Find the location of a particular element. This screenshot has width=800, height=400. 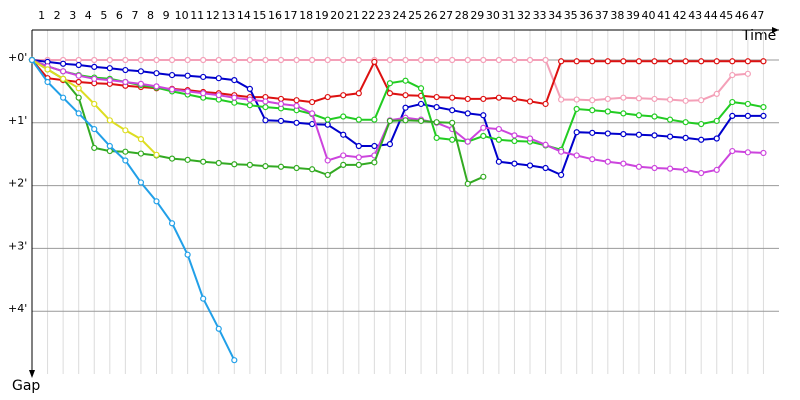

y-tick-label: +2' is located at coordinates (17, 183).